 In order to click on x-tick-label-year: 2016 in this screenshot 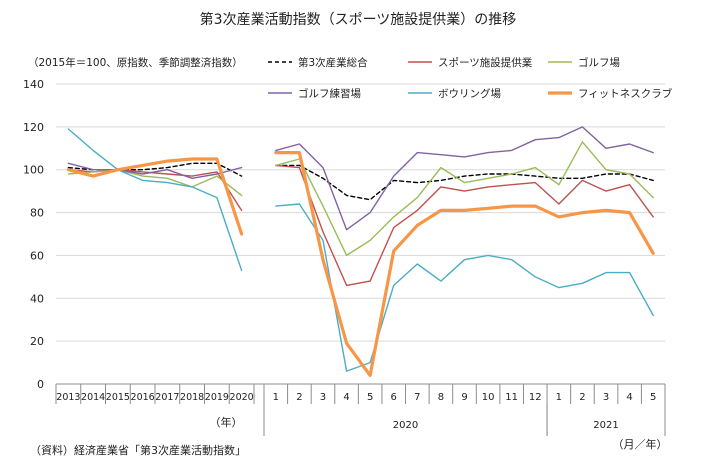, I will do `click(143, 397)`.